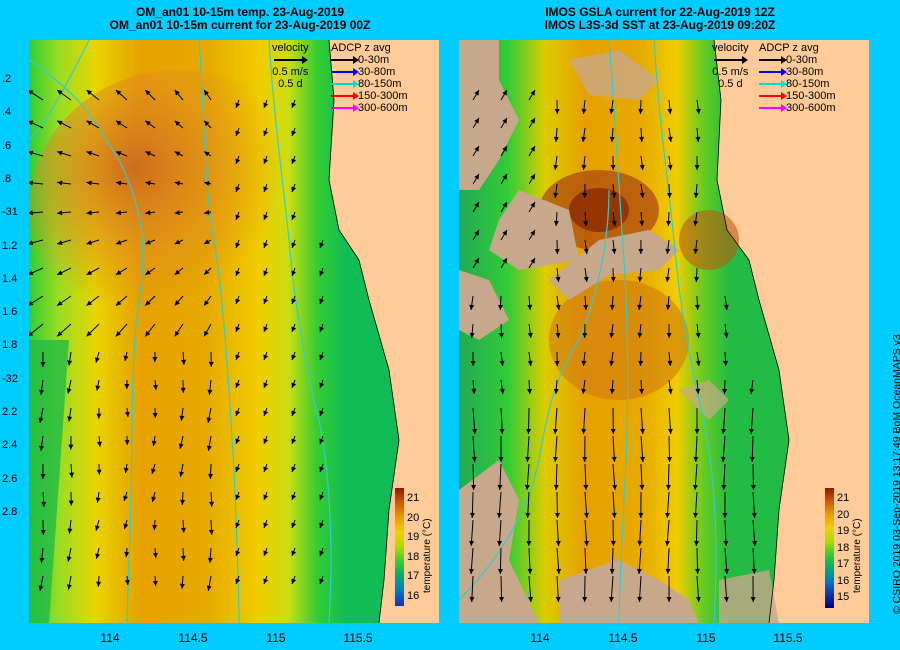  Describe the element at coordinates (86, 341) in the screenshot. I see `left-isobath` at that location.